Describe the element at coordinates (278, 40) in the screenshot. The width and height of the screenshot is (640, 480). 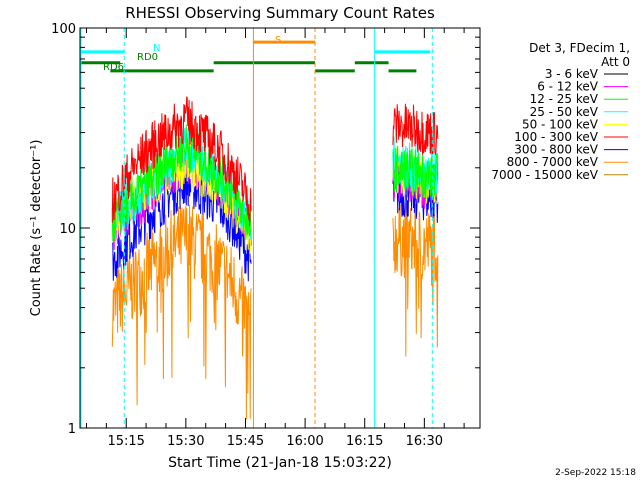
I see `flag-label-S: S` at that location.